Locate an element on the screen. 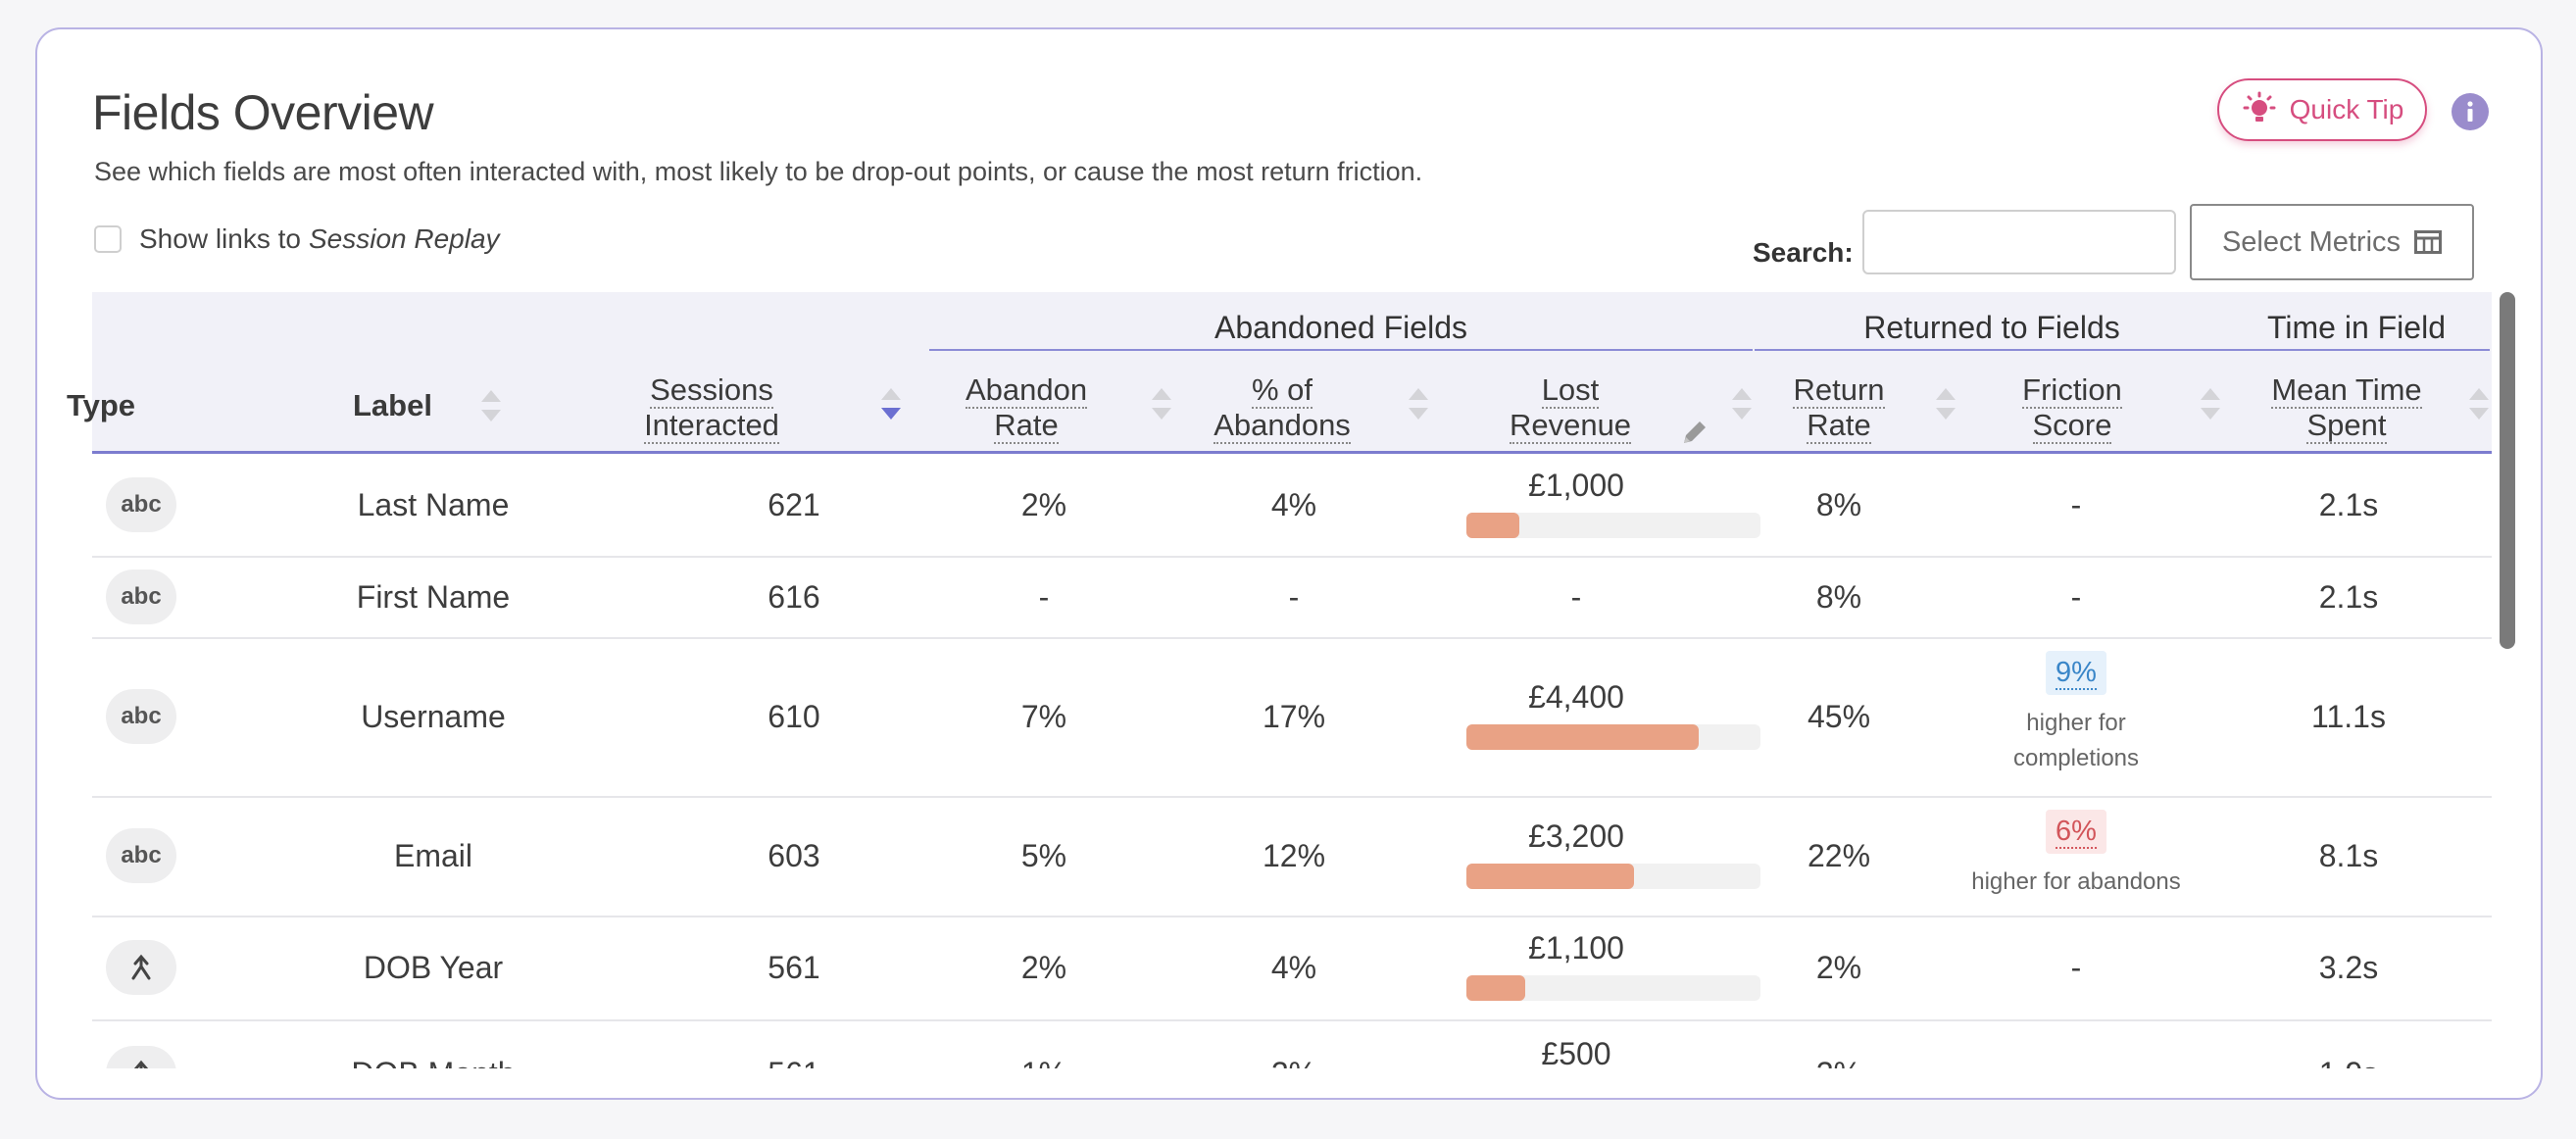  abandon-rate: - is located at coordinates (1044, 597).